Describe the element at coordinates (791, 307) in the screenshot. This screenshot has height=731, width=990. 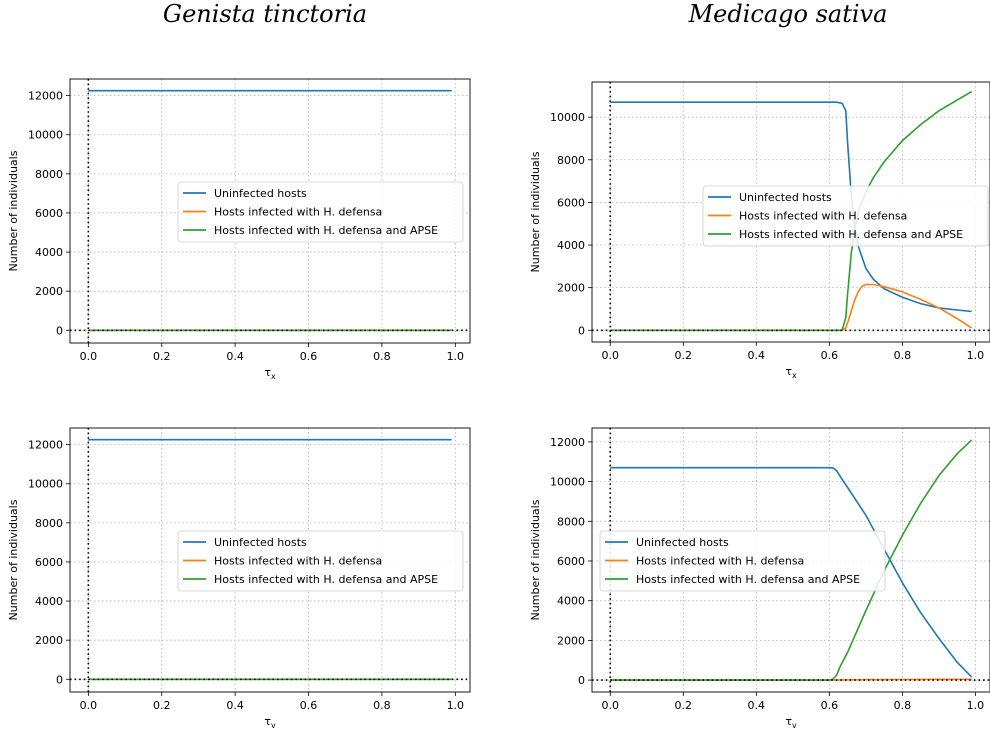
I see `series-line-hdefensa` at that location.